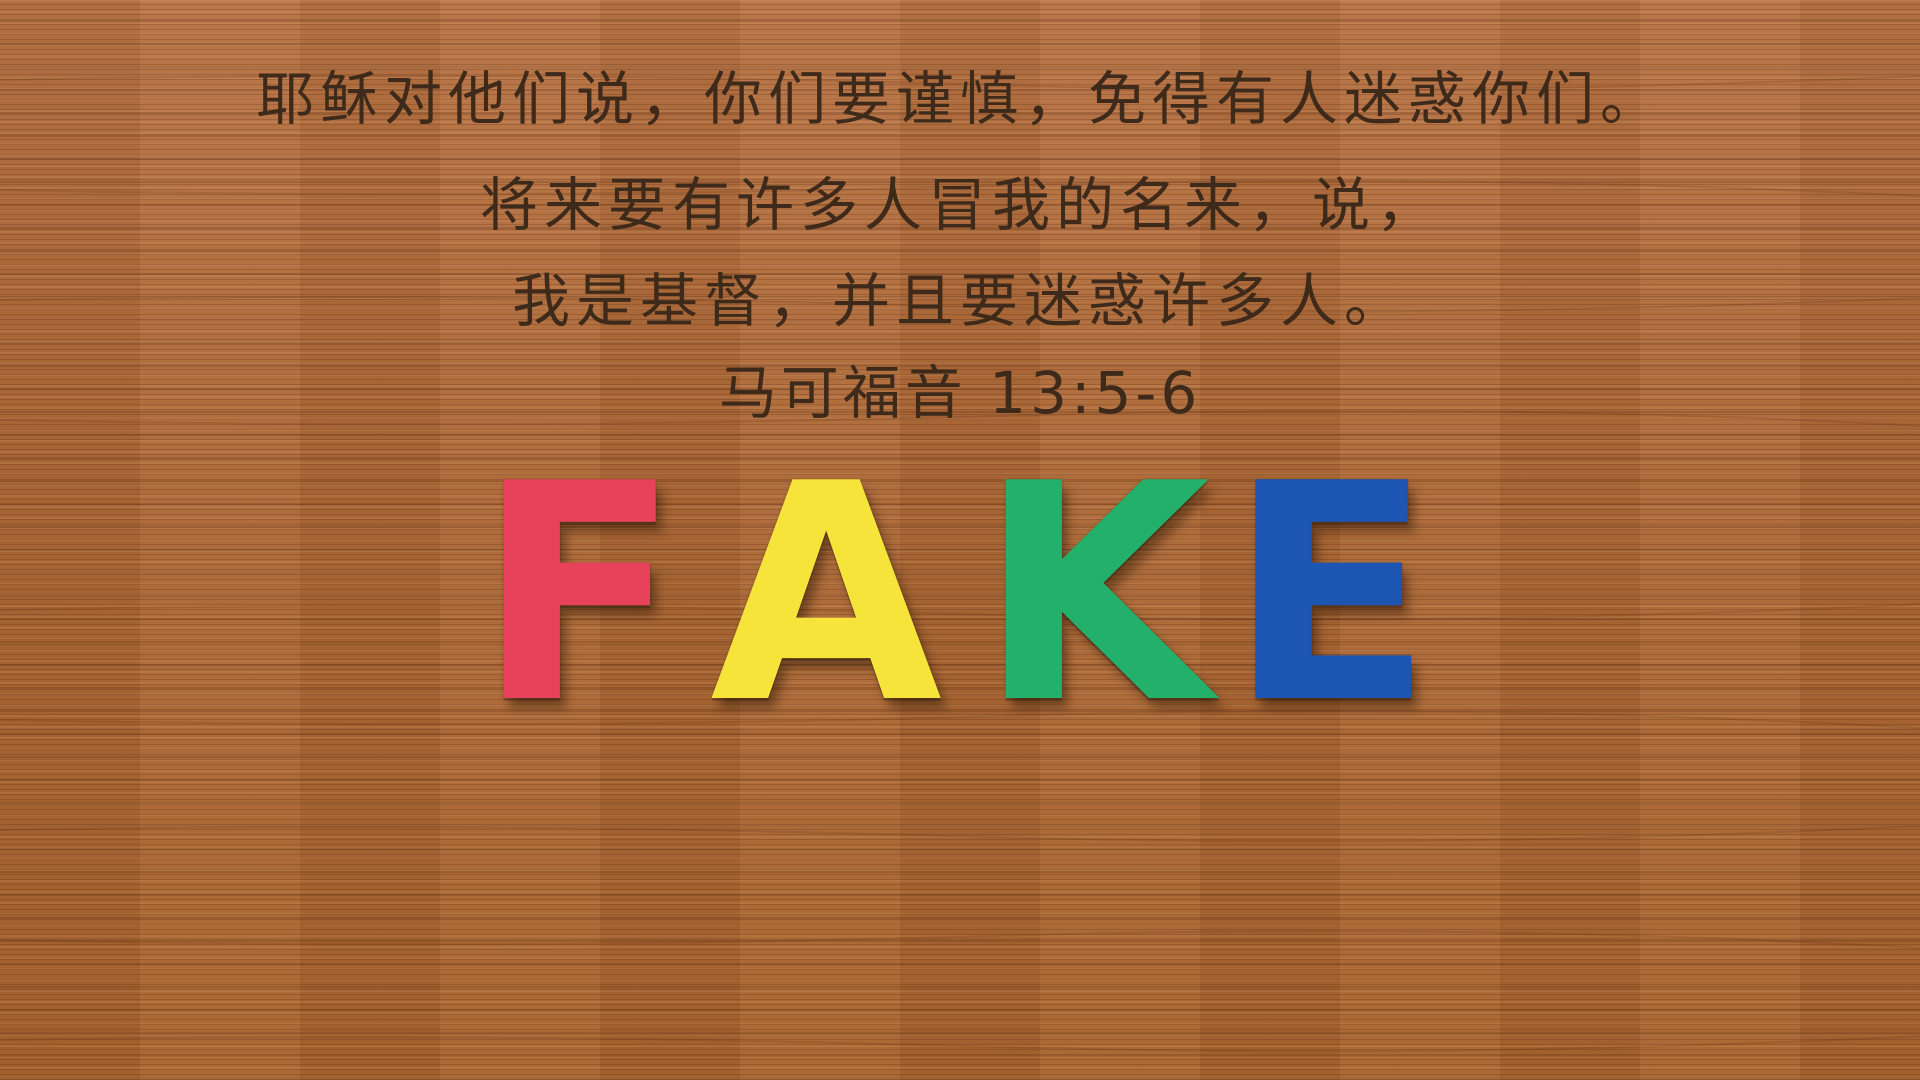 The width and height of the screenshot is (1920, 1080). I want to click on verse-line-2: 将来要有许多人冒我的名来，说，, so click(959, 205).